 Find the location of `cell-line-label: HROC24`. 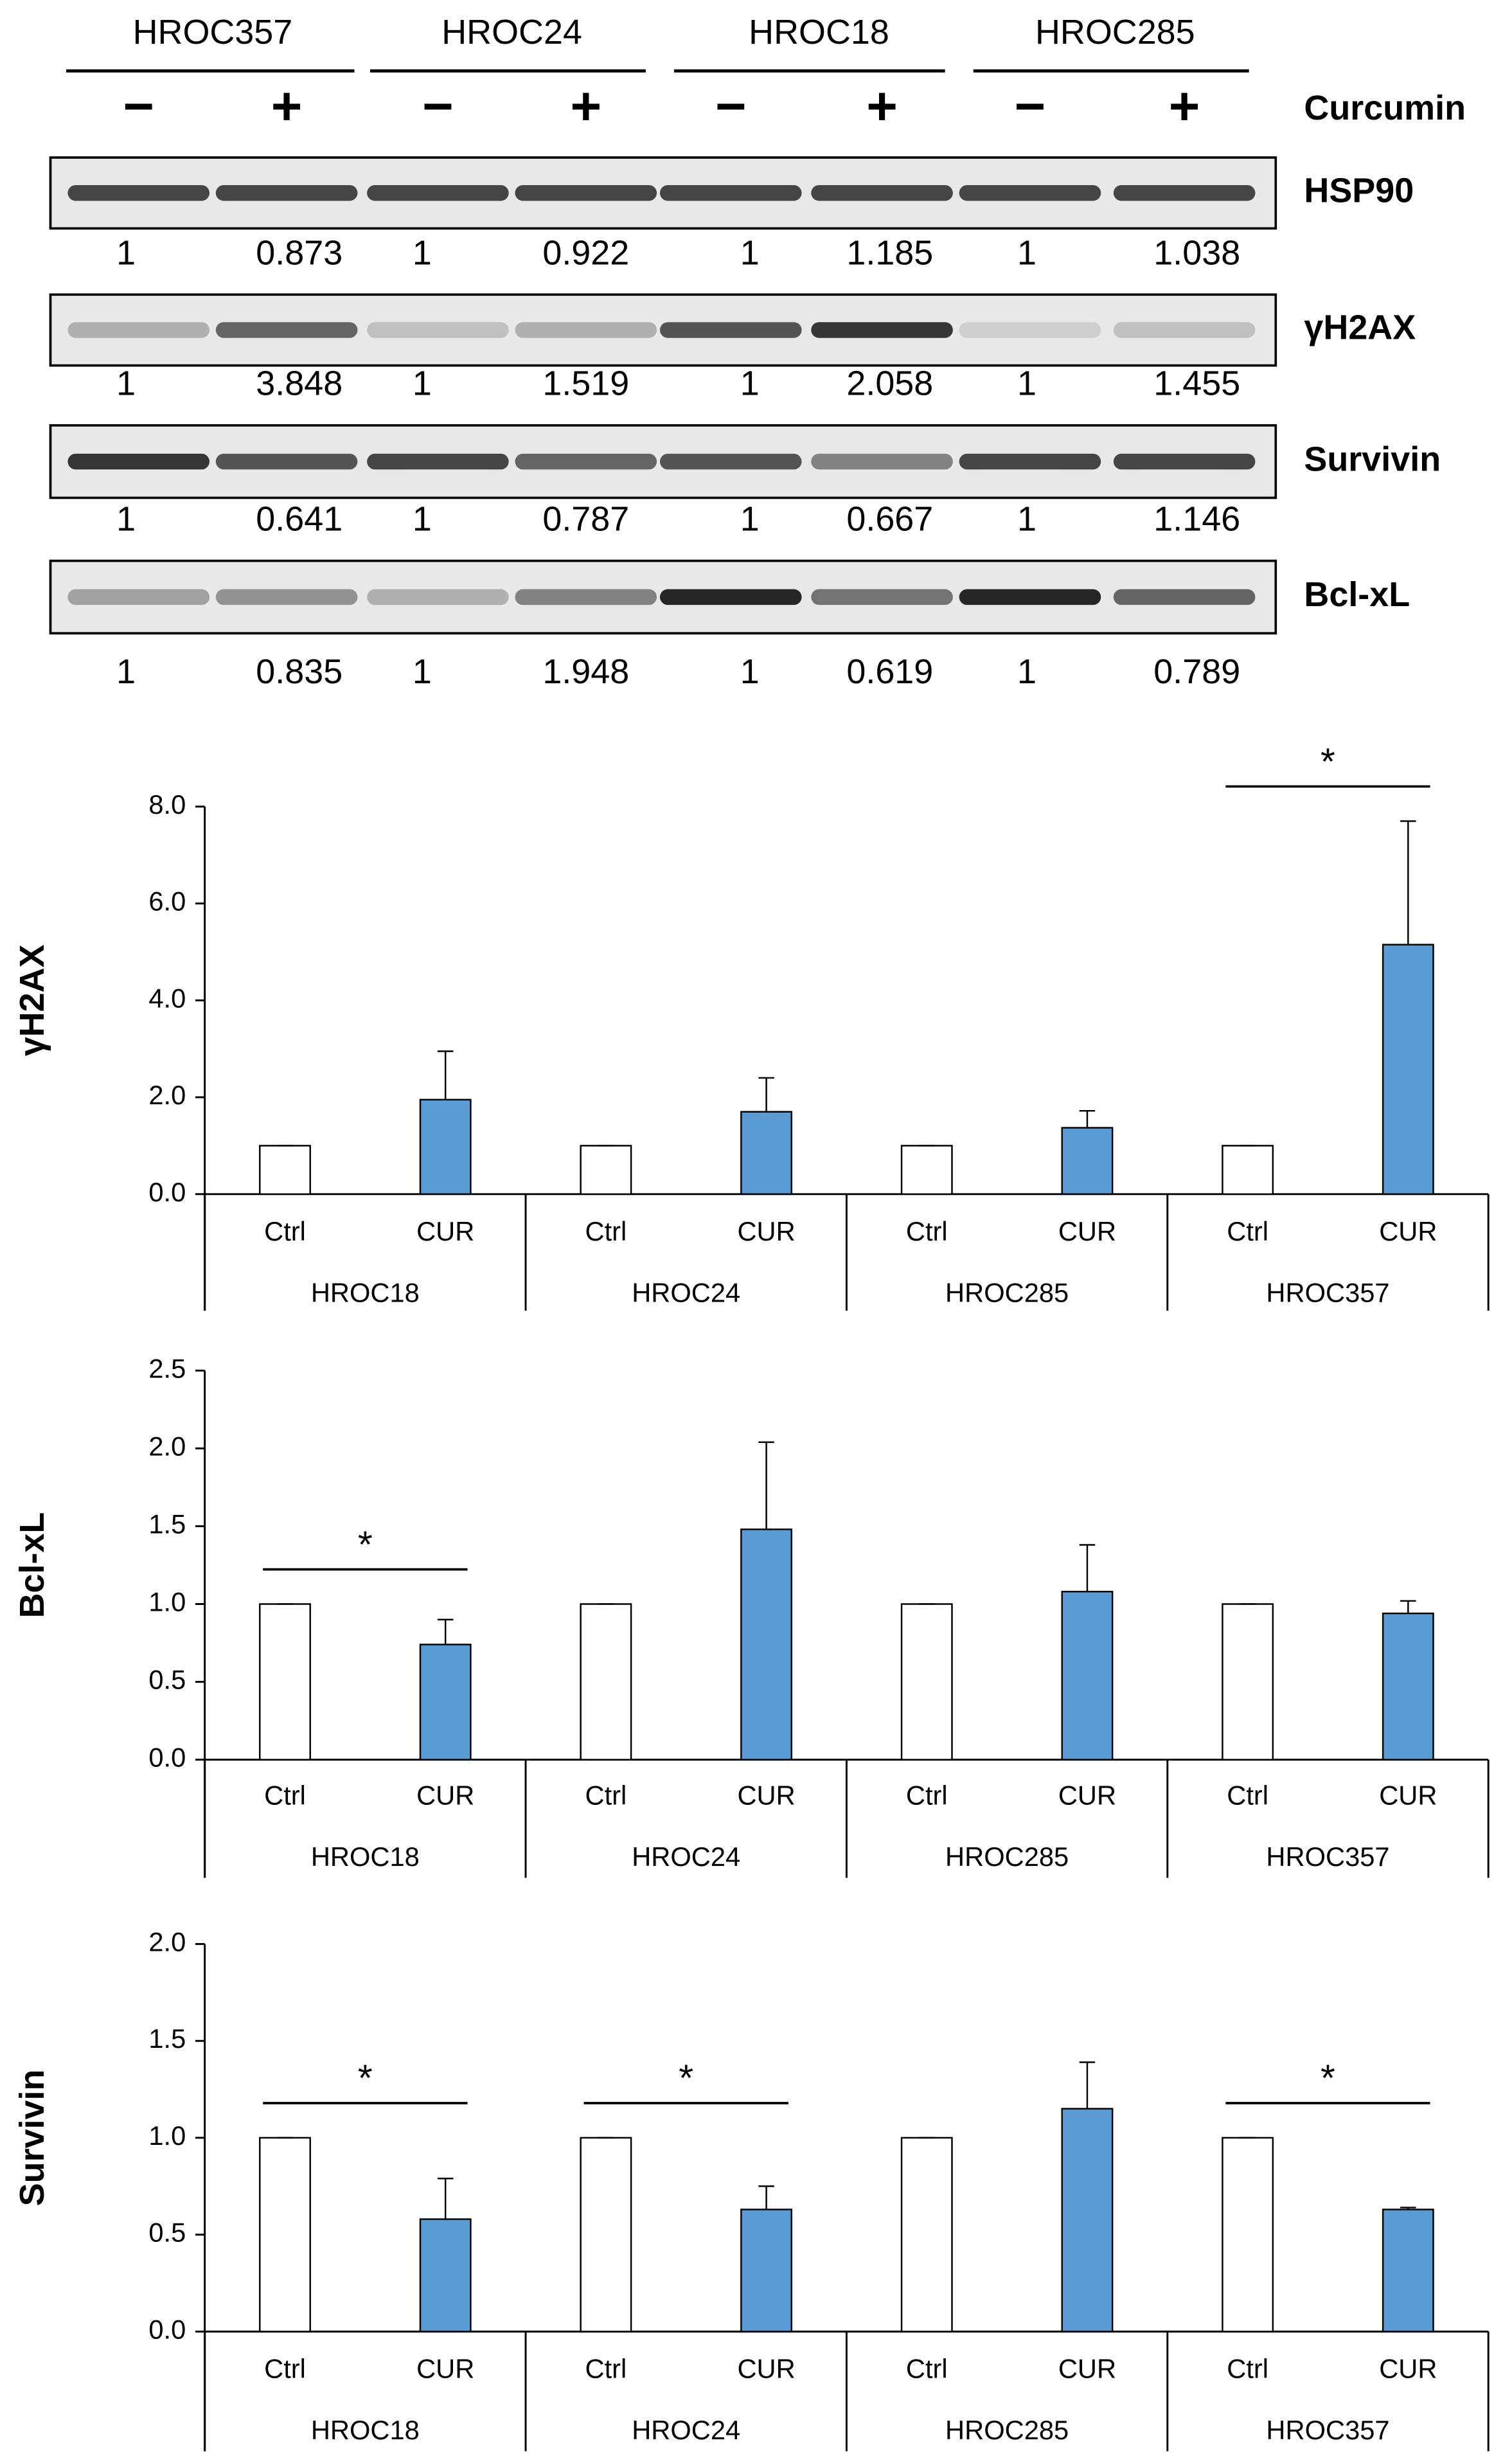

cell-line-label: HROC24 is located at coordinates (511, 32).